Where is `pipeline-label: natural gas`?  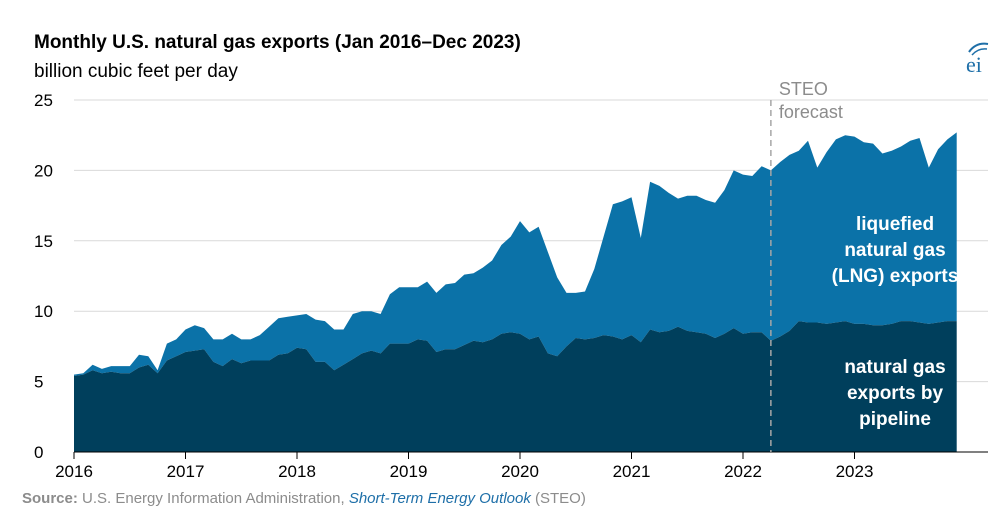
pipeline-label: natural gas is located at coordinates (894, 367).